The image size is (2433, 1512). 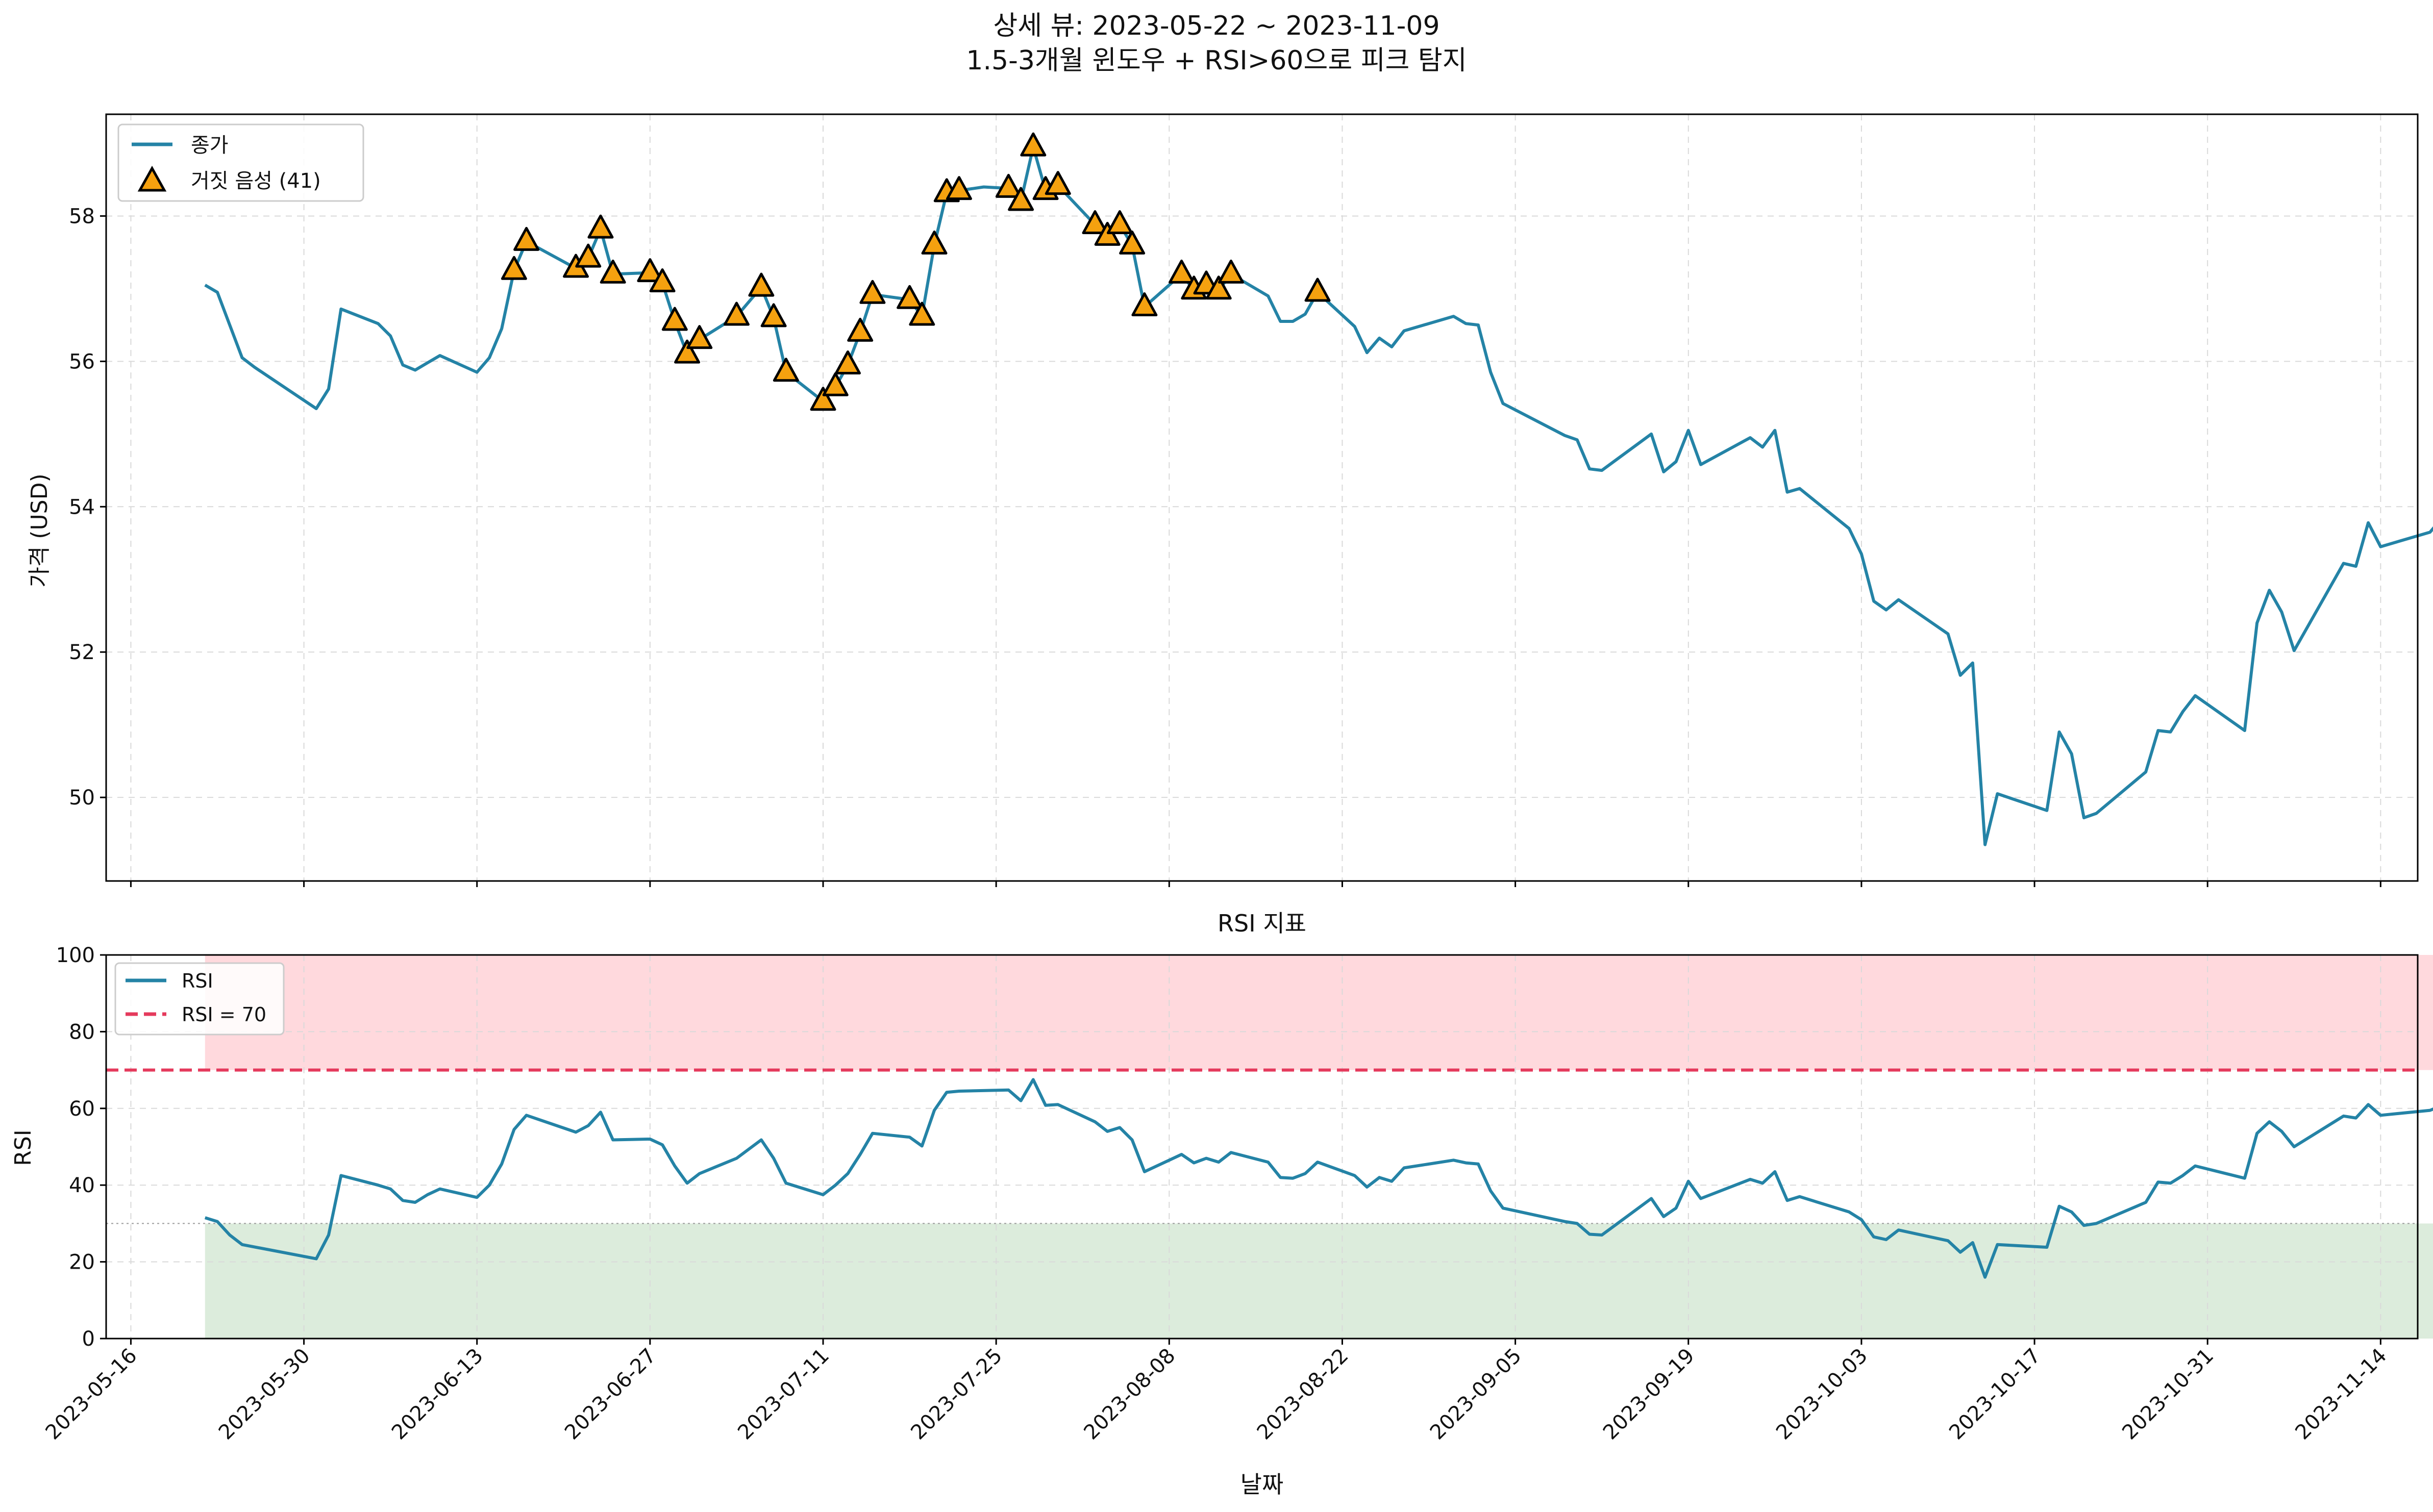 What do you see at coordinates (81, 1148) in the screenshot?
I see `rsi-y-ticks: 0 20 40 60 80 100` at bounding box center [81, 1148].